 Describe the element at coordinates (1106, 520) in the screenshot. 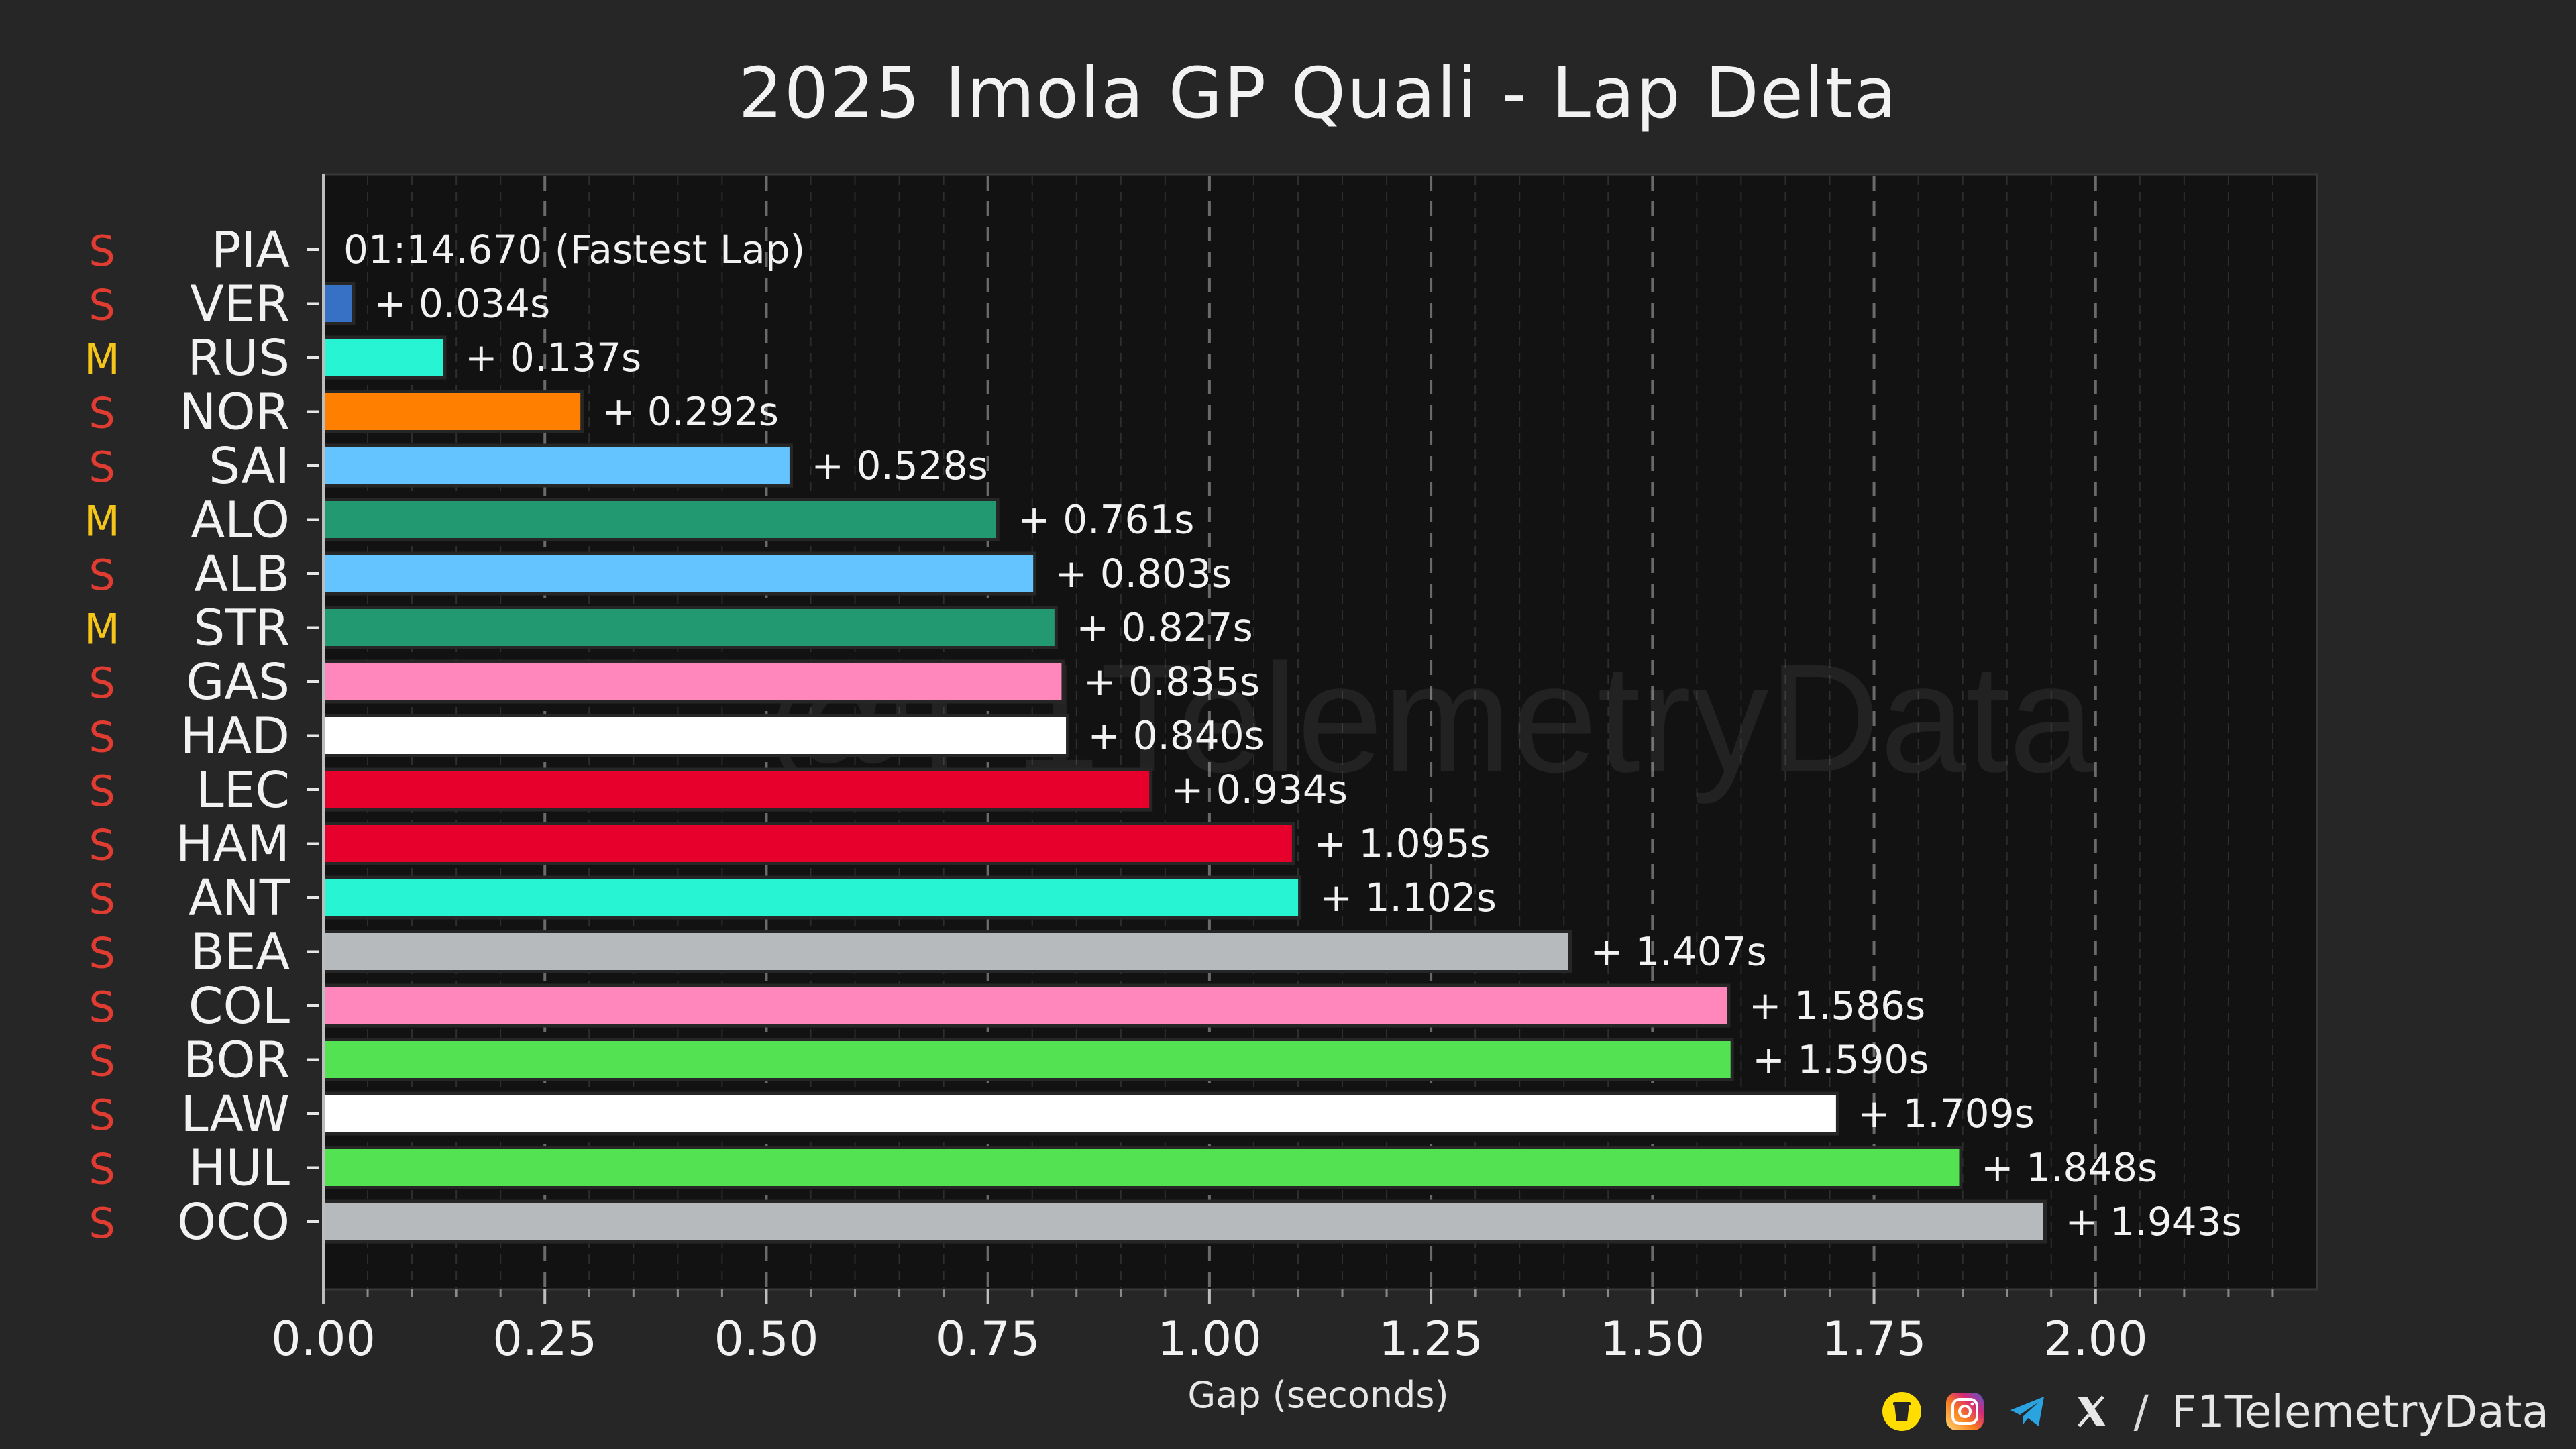

I see `bar-value-label: + 0.761s` at that location.